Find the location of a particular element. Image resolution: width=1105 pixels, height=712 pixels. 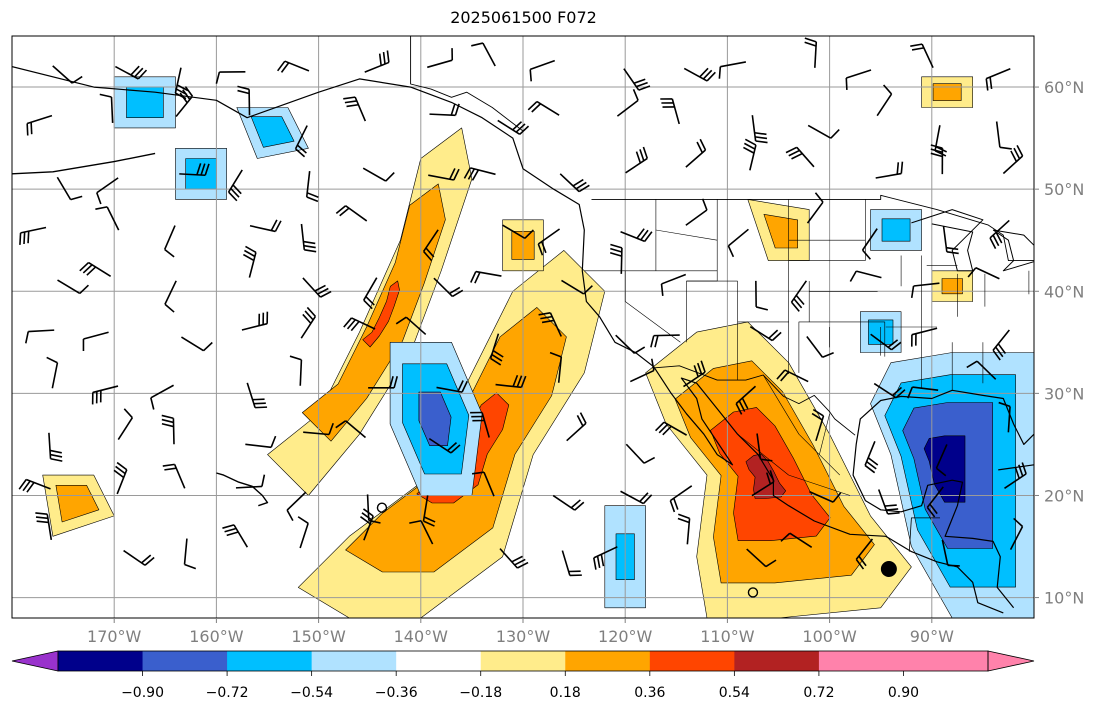

contour-region is located at coordinates (373, 312).